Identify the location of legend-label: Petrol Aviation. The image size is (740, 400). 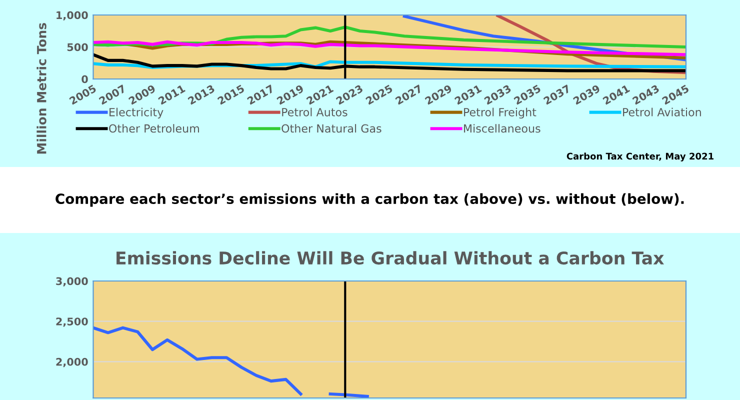
(662, 112).